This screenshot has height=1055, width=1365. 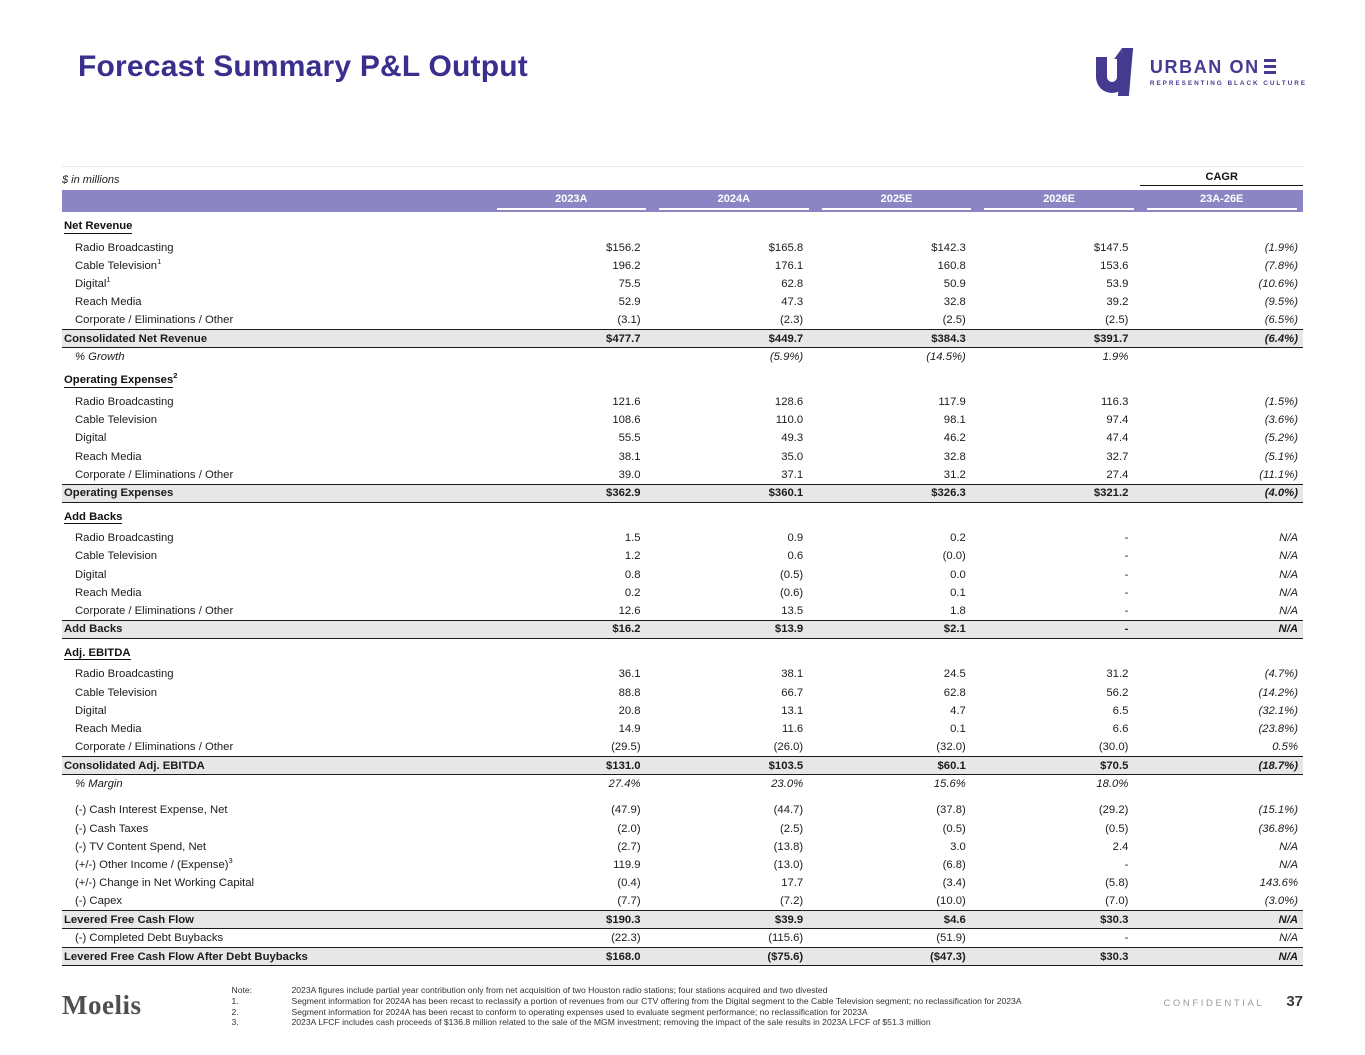 What do you see at coordinates (1281, 456) in the screenshot?
I see `cell-23A-26E: (5.1%)` at bounding box center [1281, 456].